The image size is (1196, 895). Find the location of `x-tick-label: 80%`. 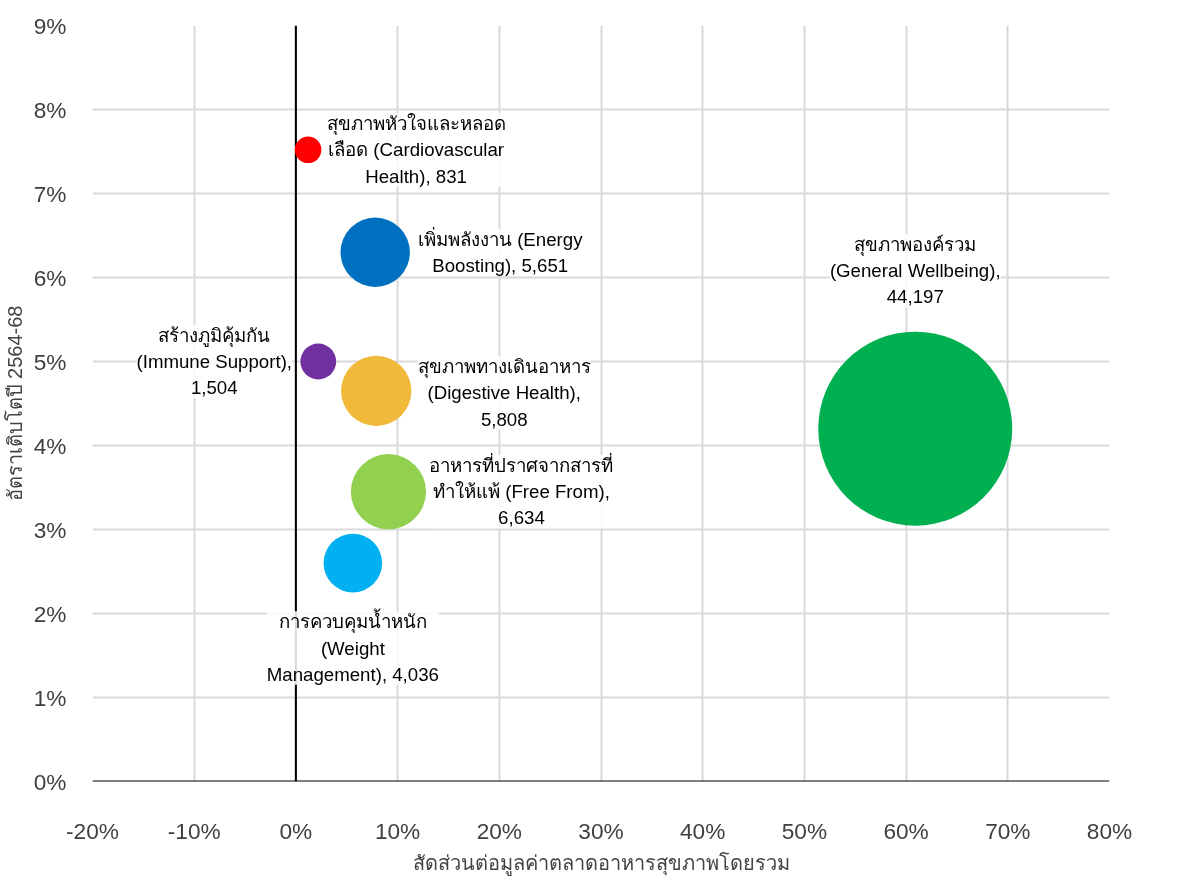

x-tick-label: 80% is located at coordinates (1109, 830).